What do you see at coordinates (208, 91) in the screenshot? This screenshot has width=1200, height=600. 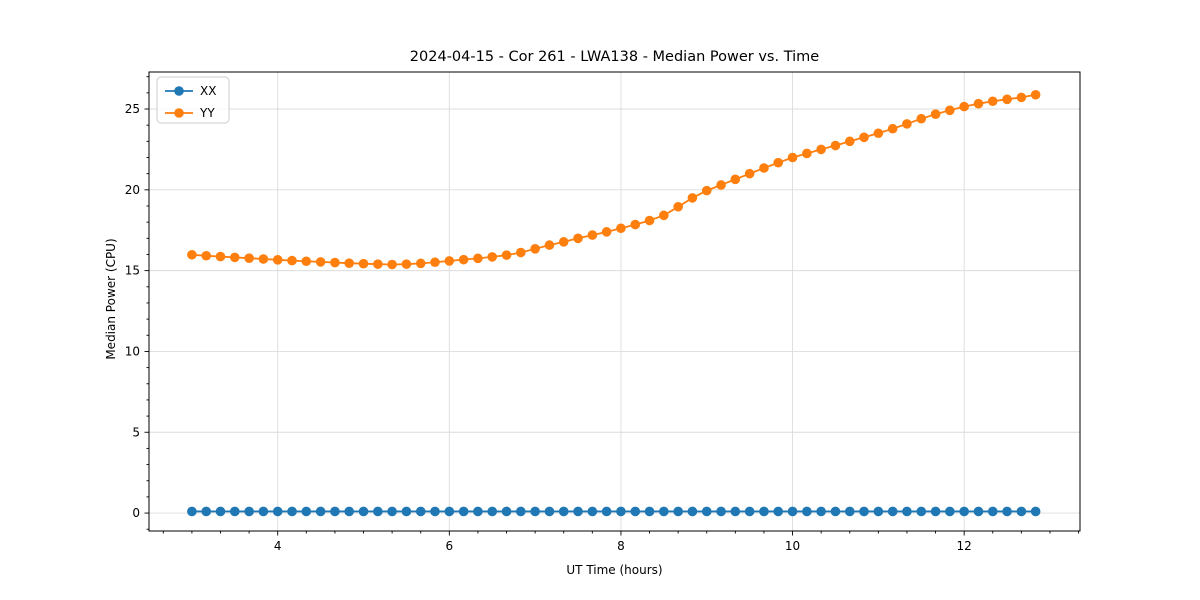 I see `legend-label: XX` at bounding box center [208, 91].